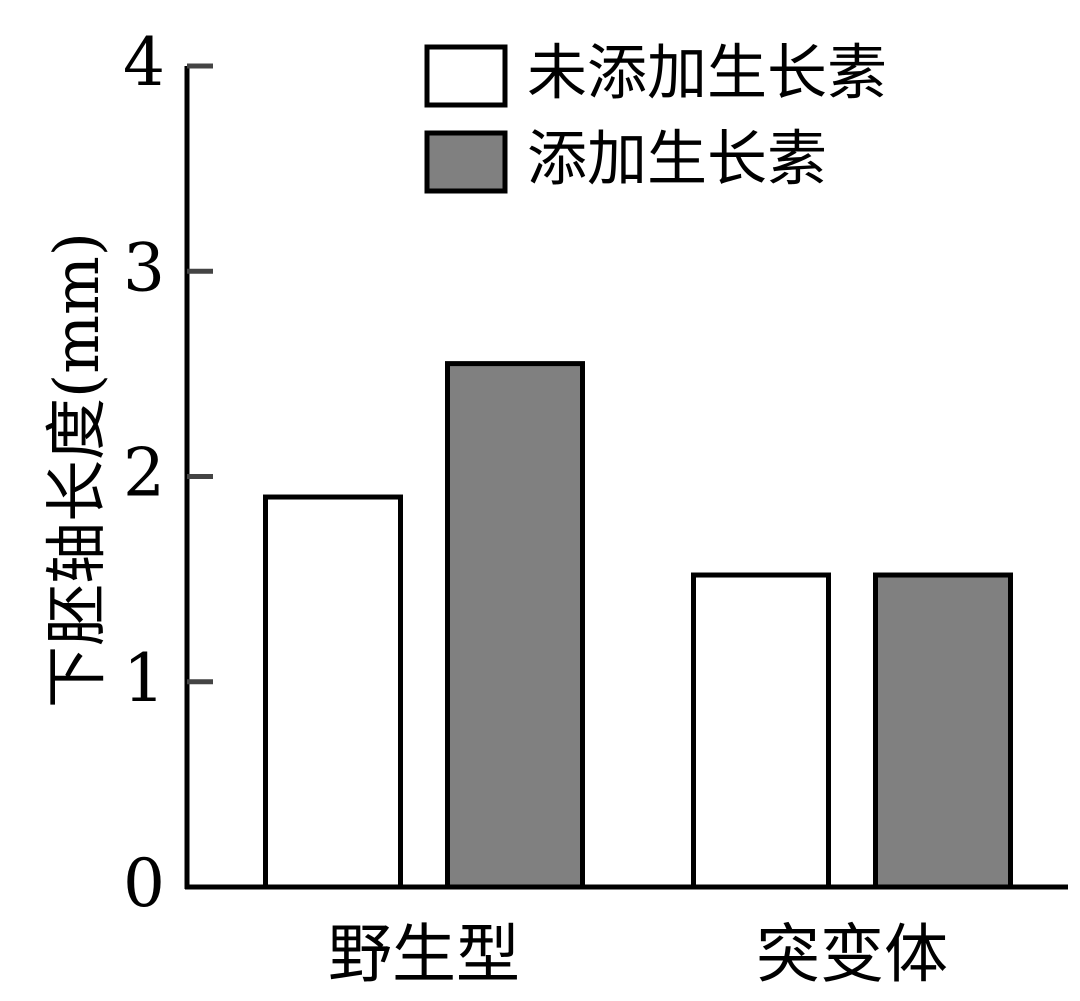 This screenshot has width=1080, height=1001. Describe the element at coordinates (144, 267) in the screenshot. I see `y-tick-label-3: 3` at that location.